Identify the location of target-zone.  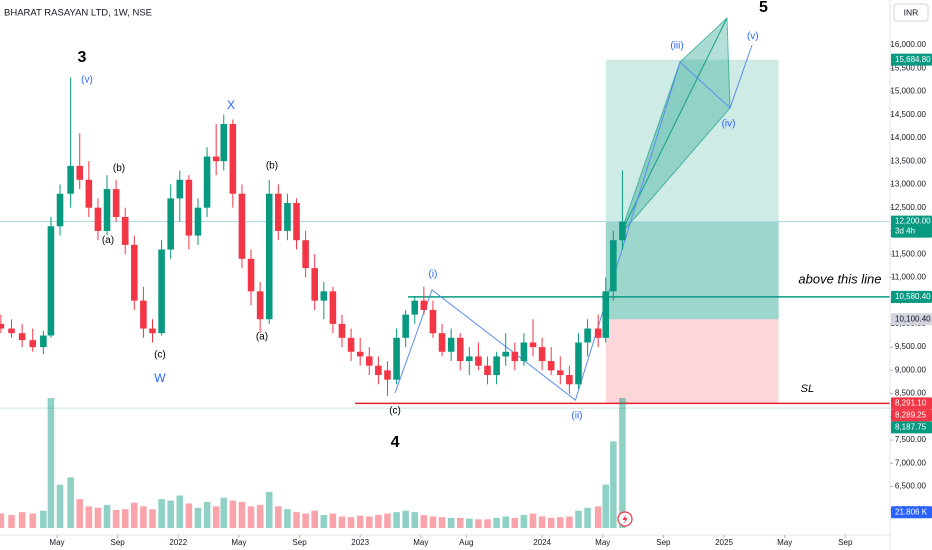
(692, 189).